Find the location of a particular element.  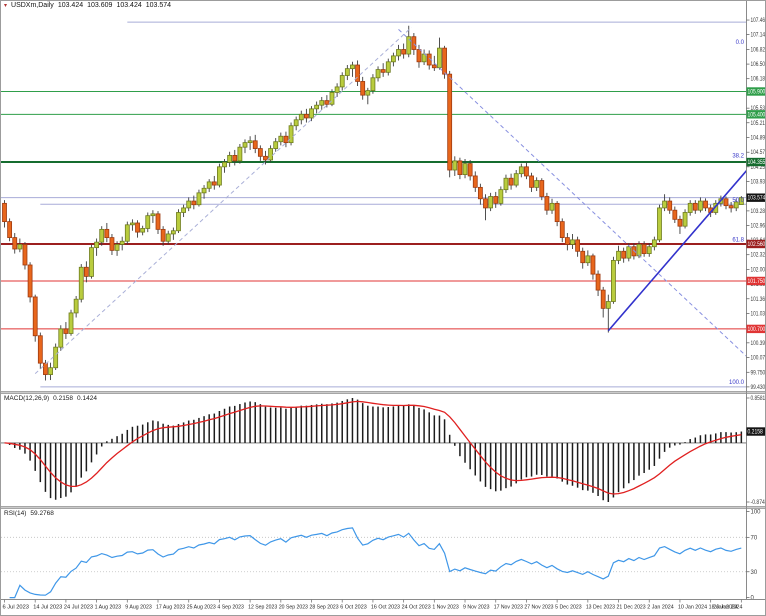

svg-text: 101.360 is located at coordinates (758, 300).